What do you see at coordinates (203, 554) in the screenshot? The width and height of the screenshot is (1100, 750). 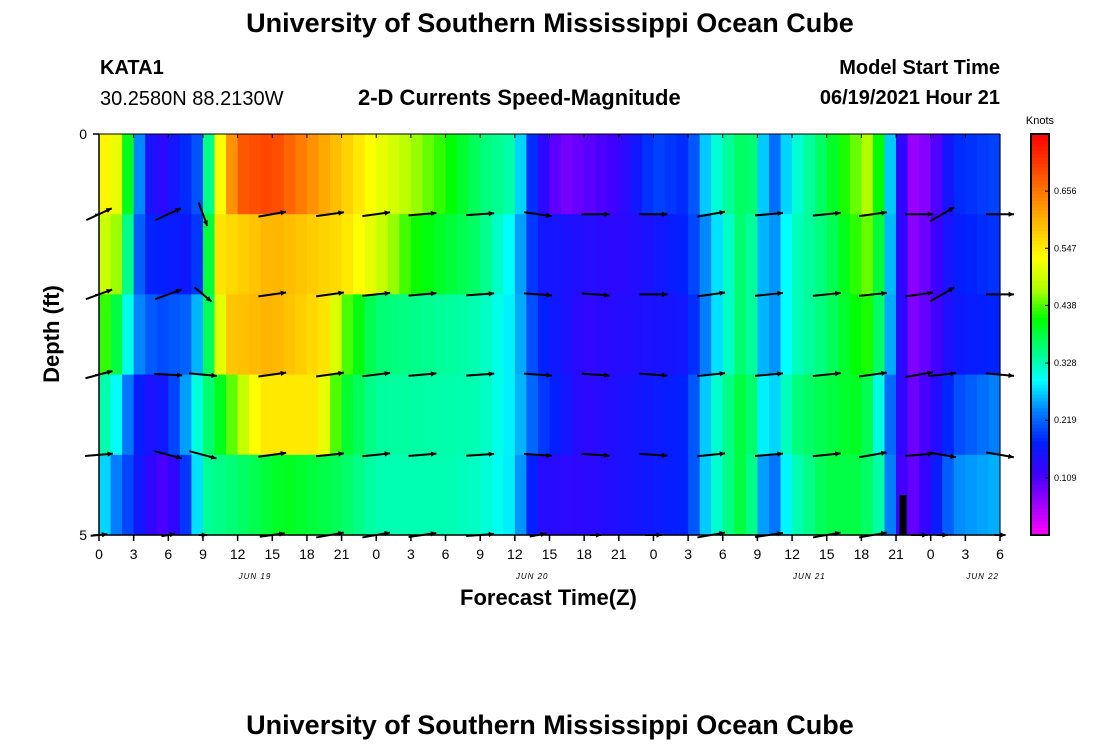 I see `x-tick-label: 9` at bounding box center [203, 554].